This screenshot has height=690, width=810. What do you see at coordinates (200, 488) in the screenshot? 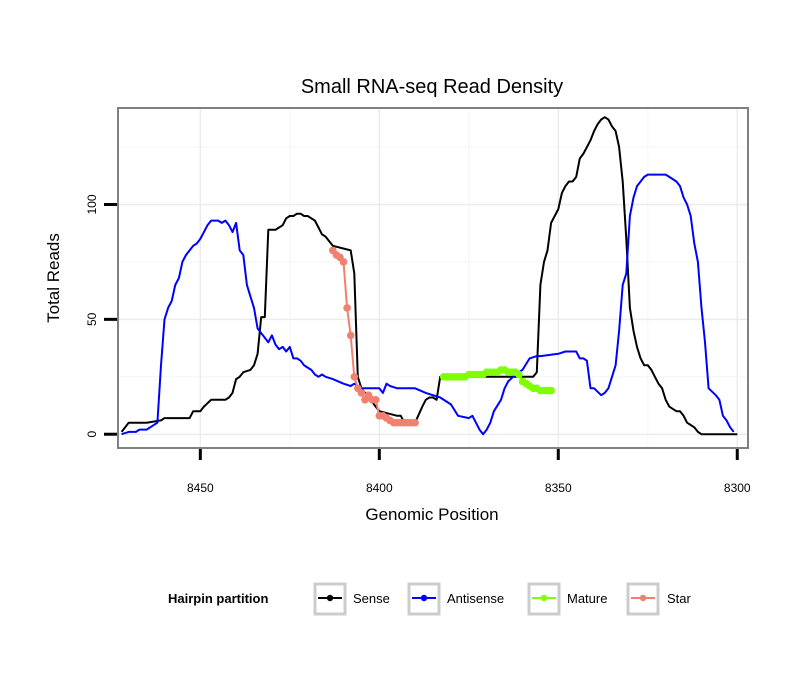
I see `x-tick-label: 8450` at bounding box center [200, 488].